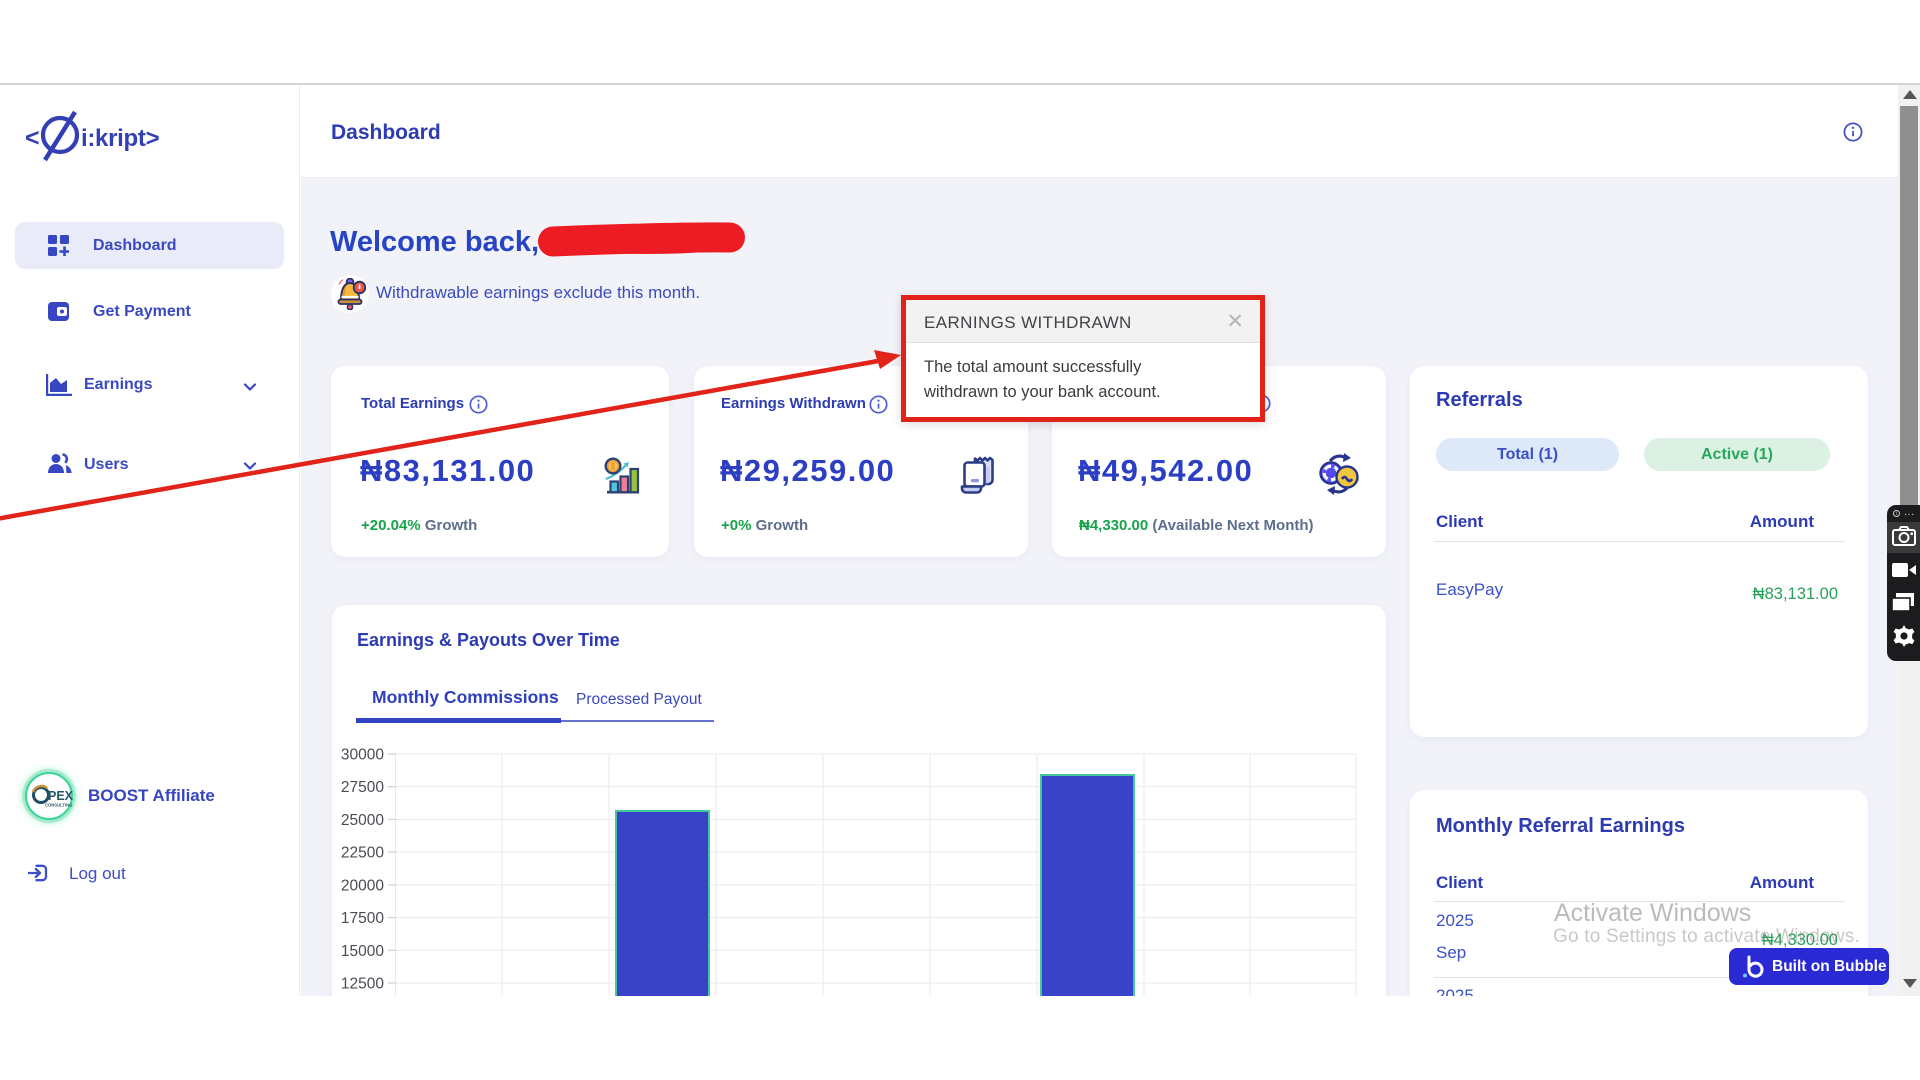 The image size is (1920, 1080). What do you see at coordinates (362, 918) in the screenshot?
I see `svg-text: 17500` at bounding box center [362, 918].